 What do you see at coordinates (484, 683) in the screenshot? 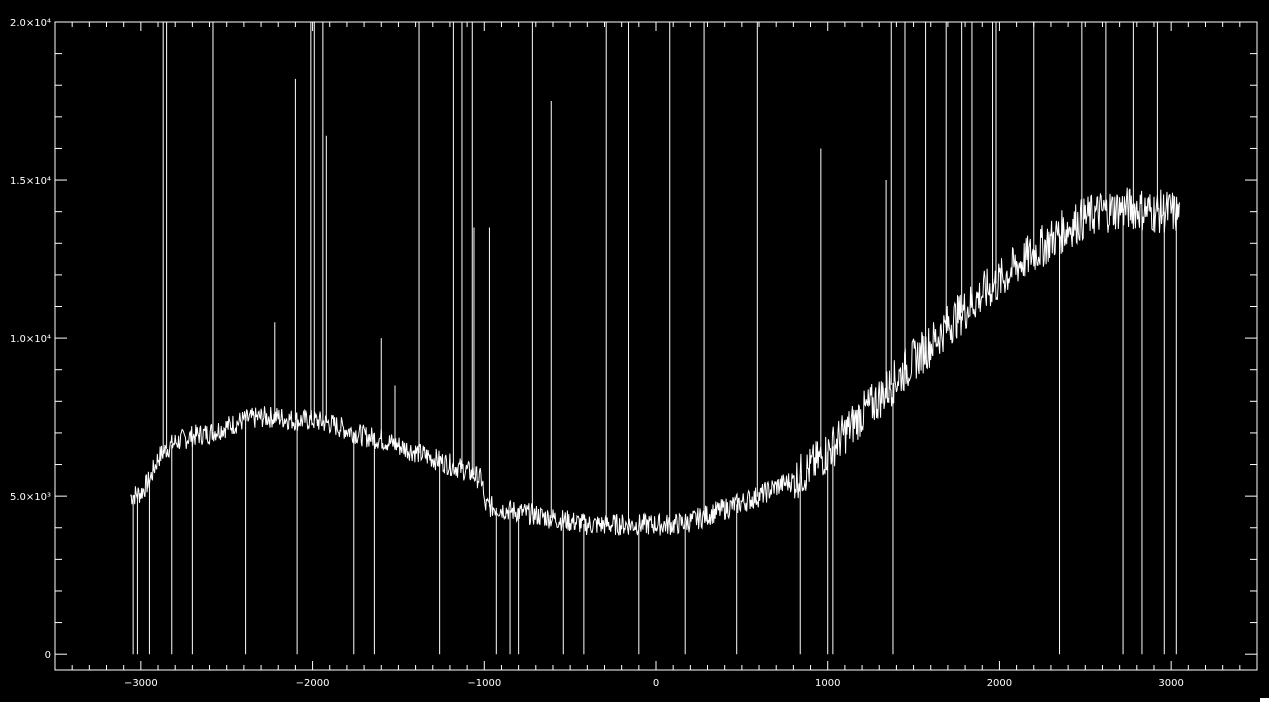
I see `x-tick-label: −1000` at bounding box center [484, 683].